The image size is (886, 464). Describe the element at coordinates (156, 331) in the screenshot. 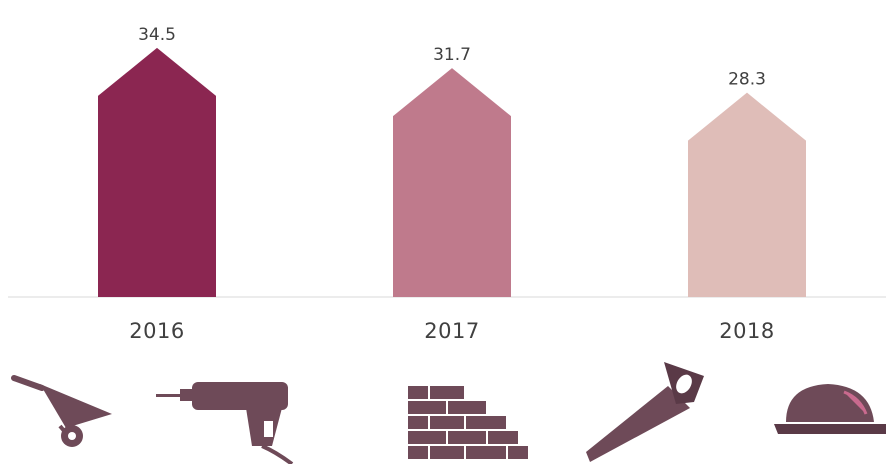

I see `category-label-2016: 2016` at that location.